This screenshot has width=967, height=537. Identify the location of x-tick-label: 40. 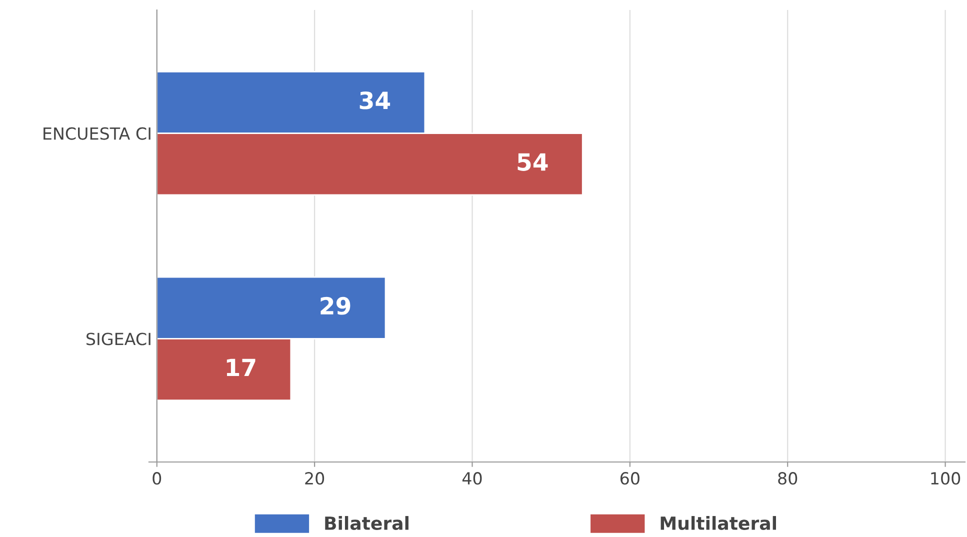
(472, 478).